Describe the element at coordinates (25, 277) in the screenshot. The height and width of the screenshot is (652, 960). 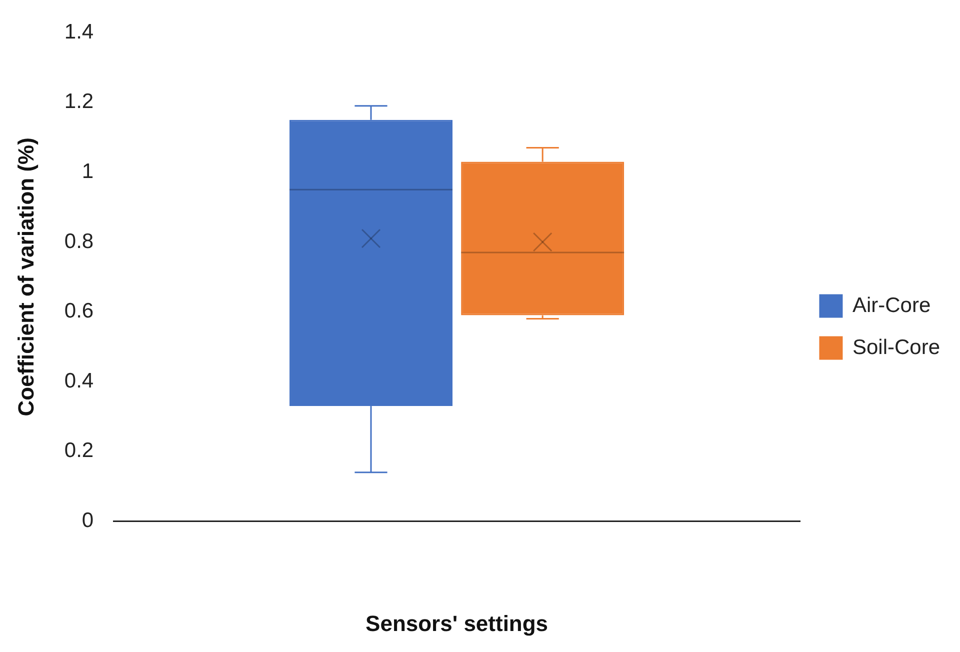
I see `y-axis-title: Coefficient of variation (%)` at that location.